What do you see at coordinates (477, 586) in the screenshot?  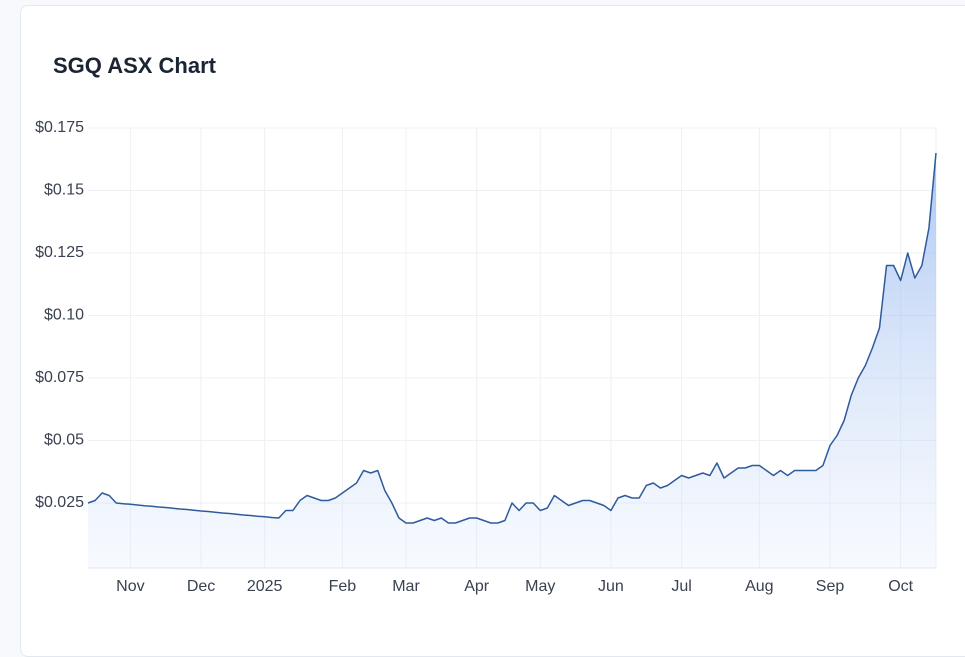 I see `x-tick-label: Apr` at bounding box center [477, 586].